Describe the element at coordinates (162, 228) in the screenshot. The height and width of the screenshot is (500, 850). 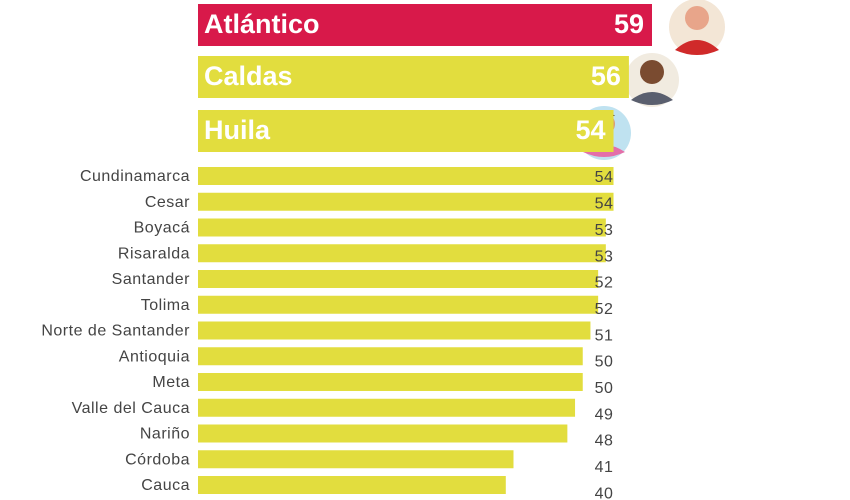
I see `category-label: Boyacá` at that location.